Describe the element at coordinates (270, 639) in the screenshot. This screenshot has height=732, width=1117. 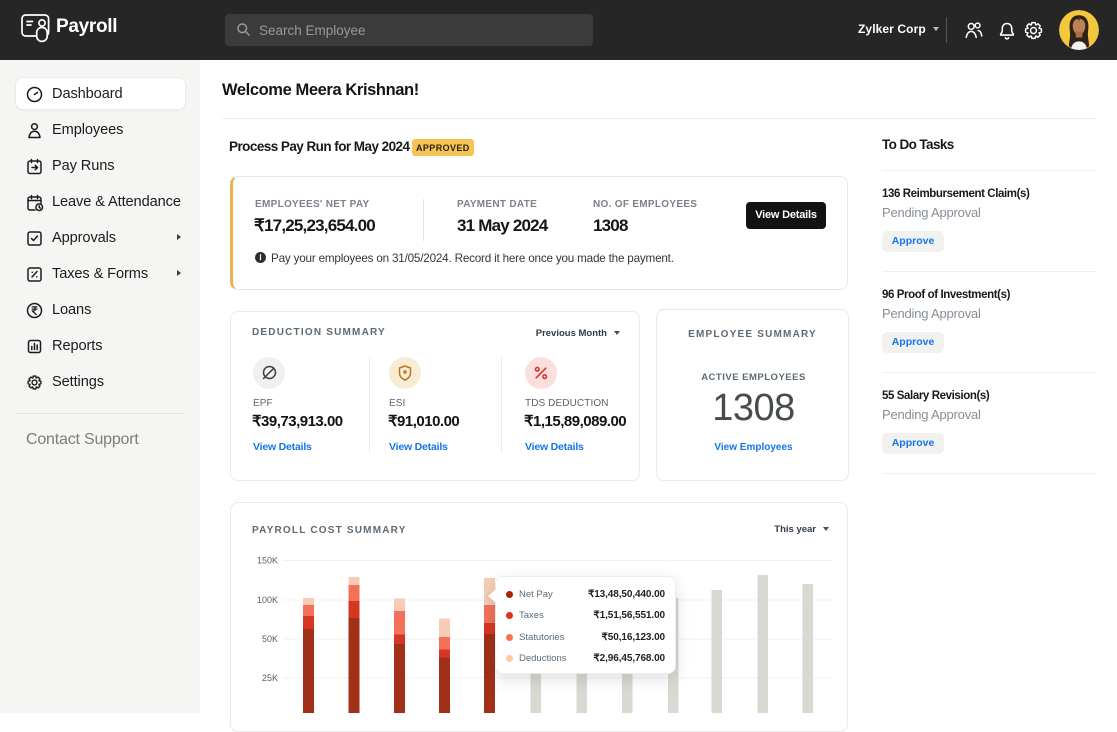
I see `svg-text: 50K` at that location.